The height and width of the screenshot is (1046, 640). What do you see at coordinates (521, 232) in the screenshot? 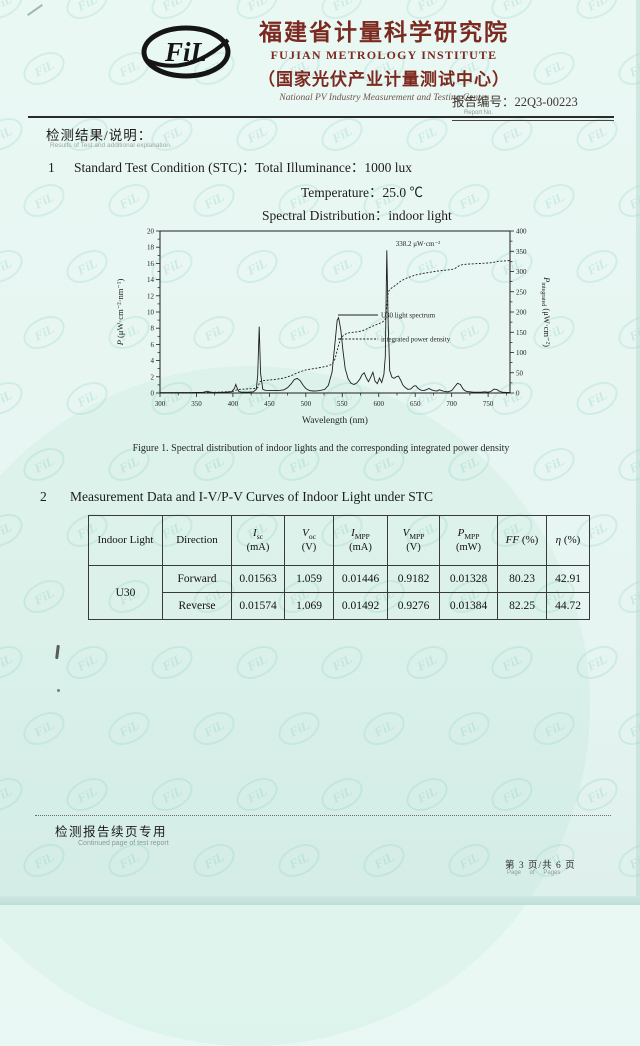
I see `y-right-tick-label: 400` at bounding box center [521, 232].